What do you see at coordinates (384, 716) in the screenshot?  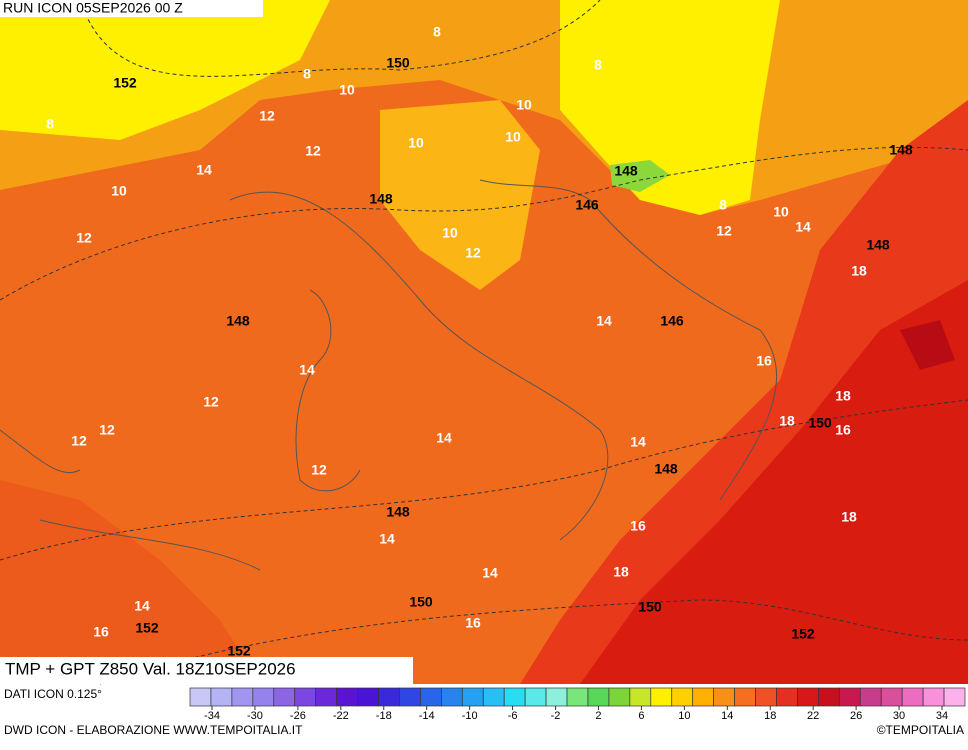 I see `colorbar-tick-label: -18` at bounding box center [384, 716].